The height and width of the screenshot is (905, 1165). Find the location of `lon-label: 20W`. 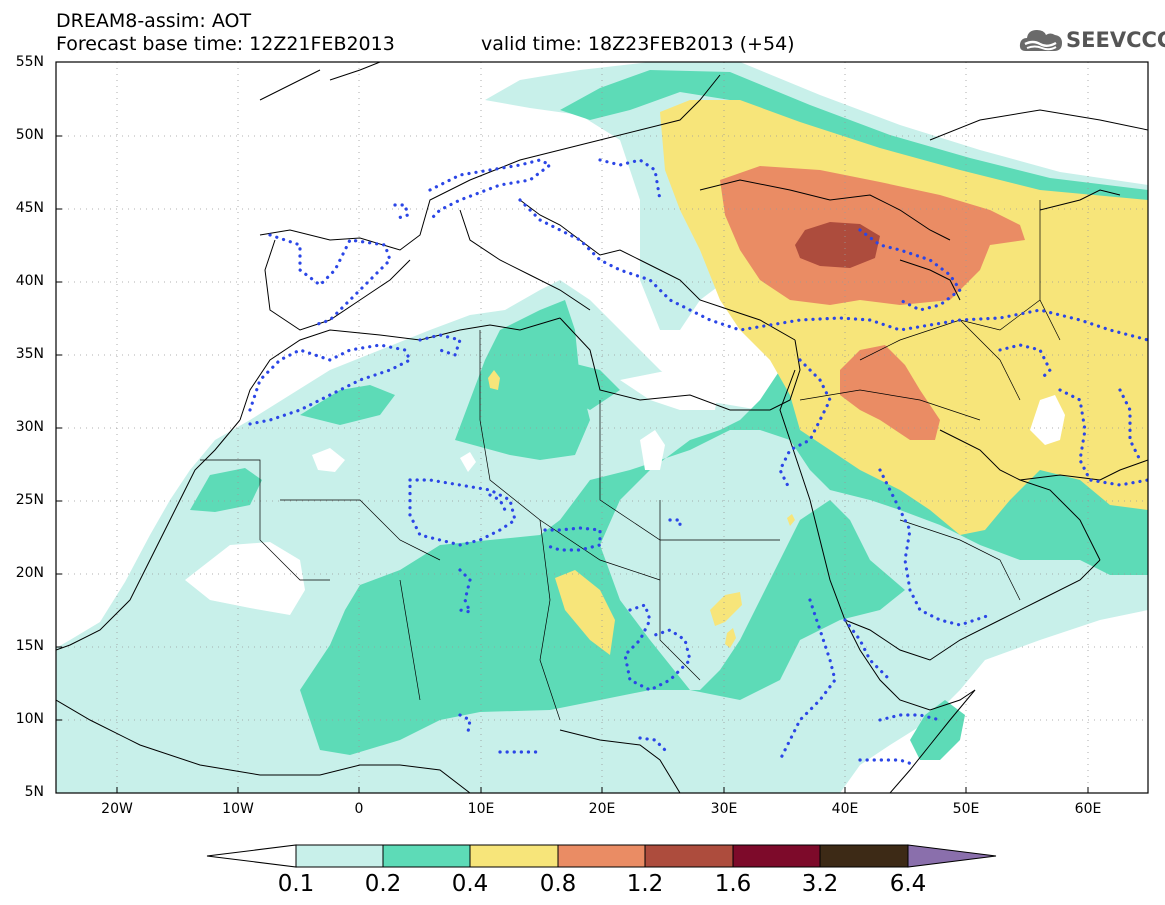

lon-label: 20W is located at coordinates (117, 809).